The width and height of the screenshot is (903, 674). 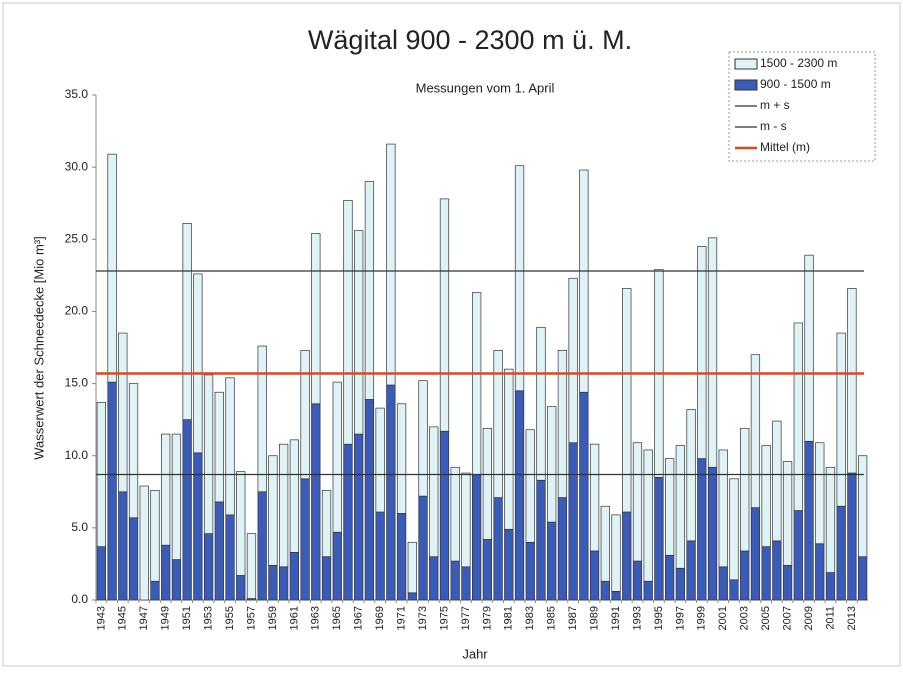 I want to click on x-tick-label: 1985, so click(x=552, y=618).